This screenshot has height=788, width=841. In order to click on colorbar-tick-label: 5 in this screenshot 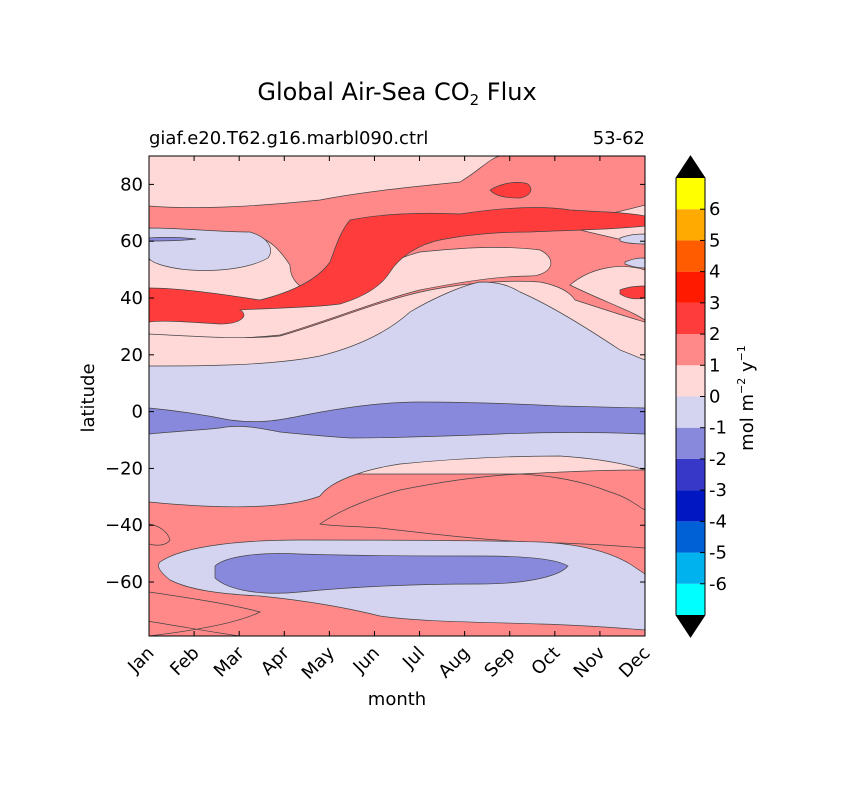, I will do `click(714, 240)`.